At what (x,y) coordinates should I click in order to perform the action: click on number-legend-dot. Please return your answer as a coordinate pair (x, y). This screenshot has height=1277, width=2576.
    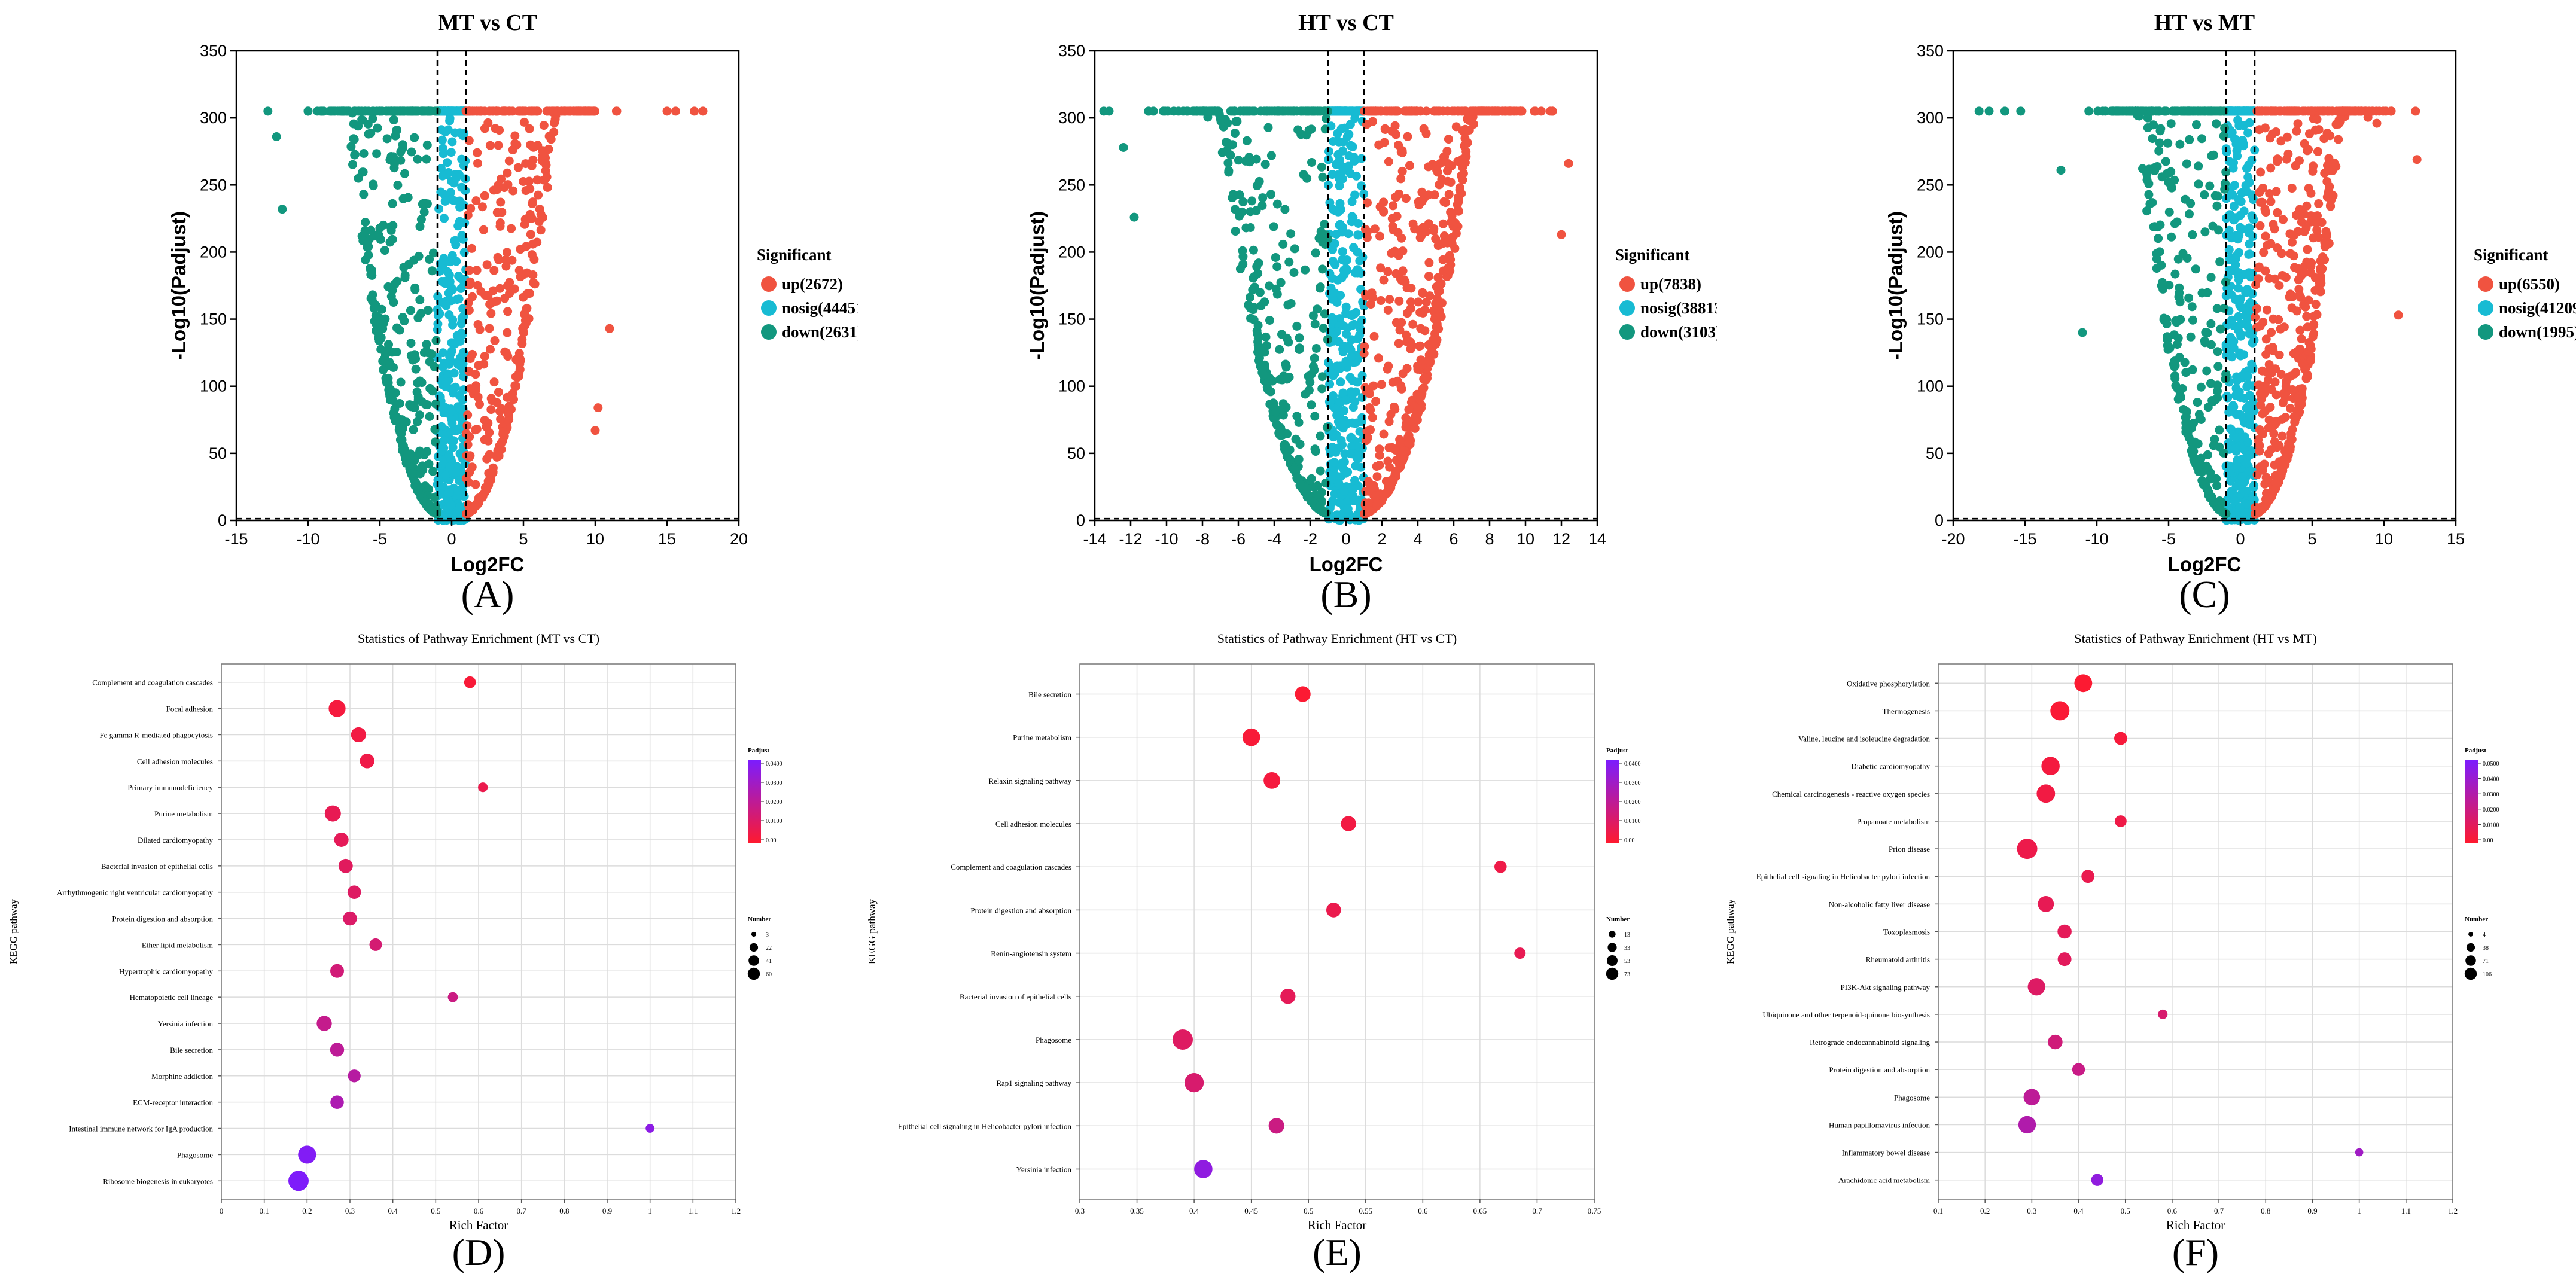
    Looking at the image, I should click on (1612, 947).